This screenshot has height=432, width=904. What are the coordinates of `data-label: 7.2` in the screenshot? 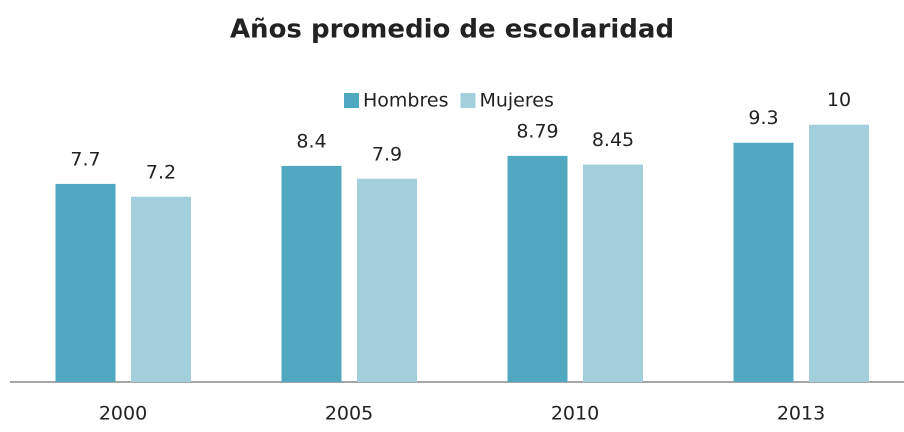 It's located at (161, 172).